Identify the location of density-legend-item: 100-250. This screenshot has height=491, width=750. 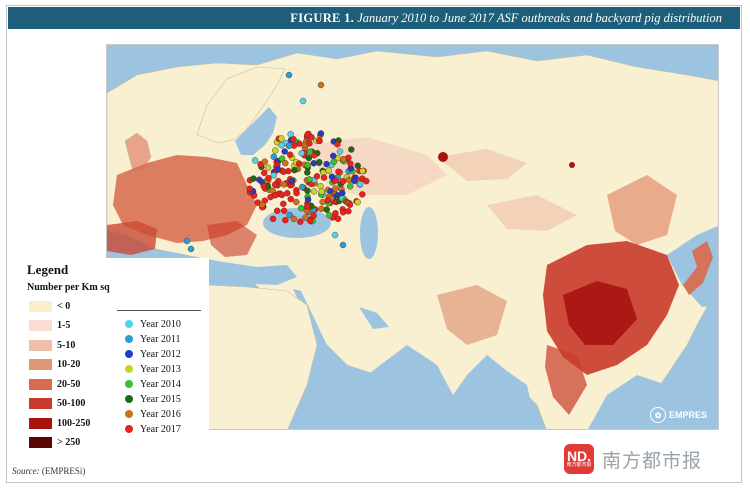
(59, 423).